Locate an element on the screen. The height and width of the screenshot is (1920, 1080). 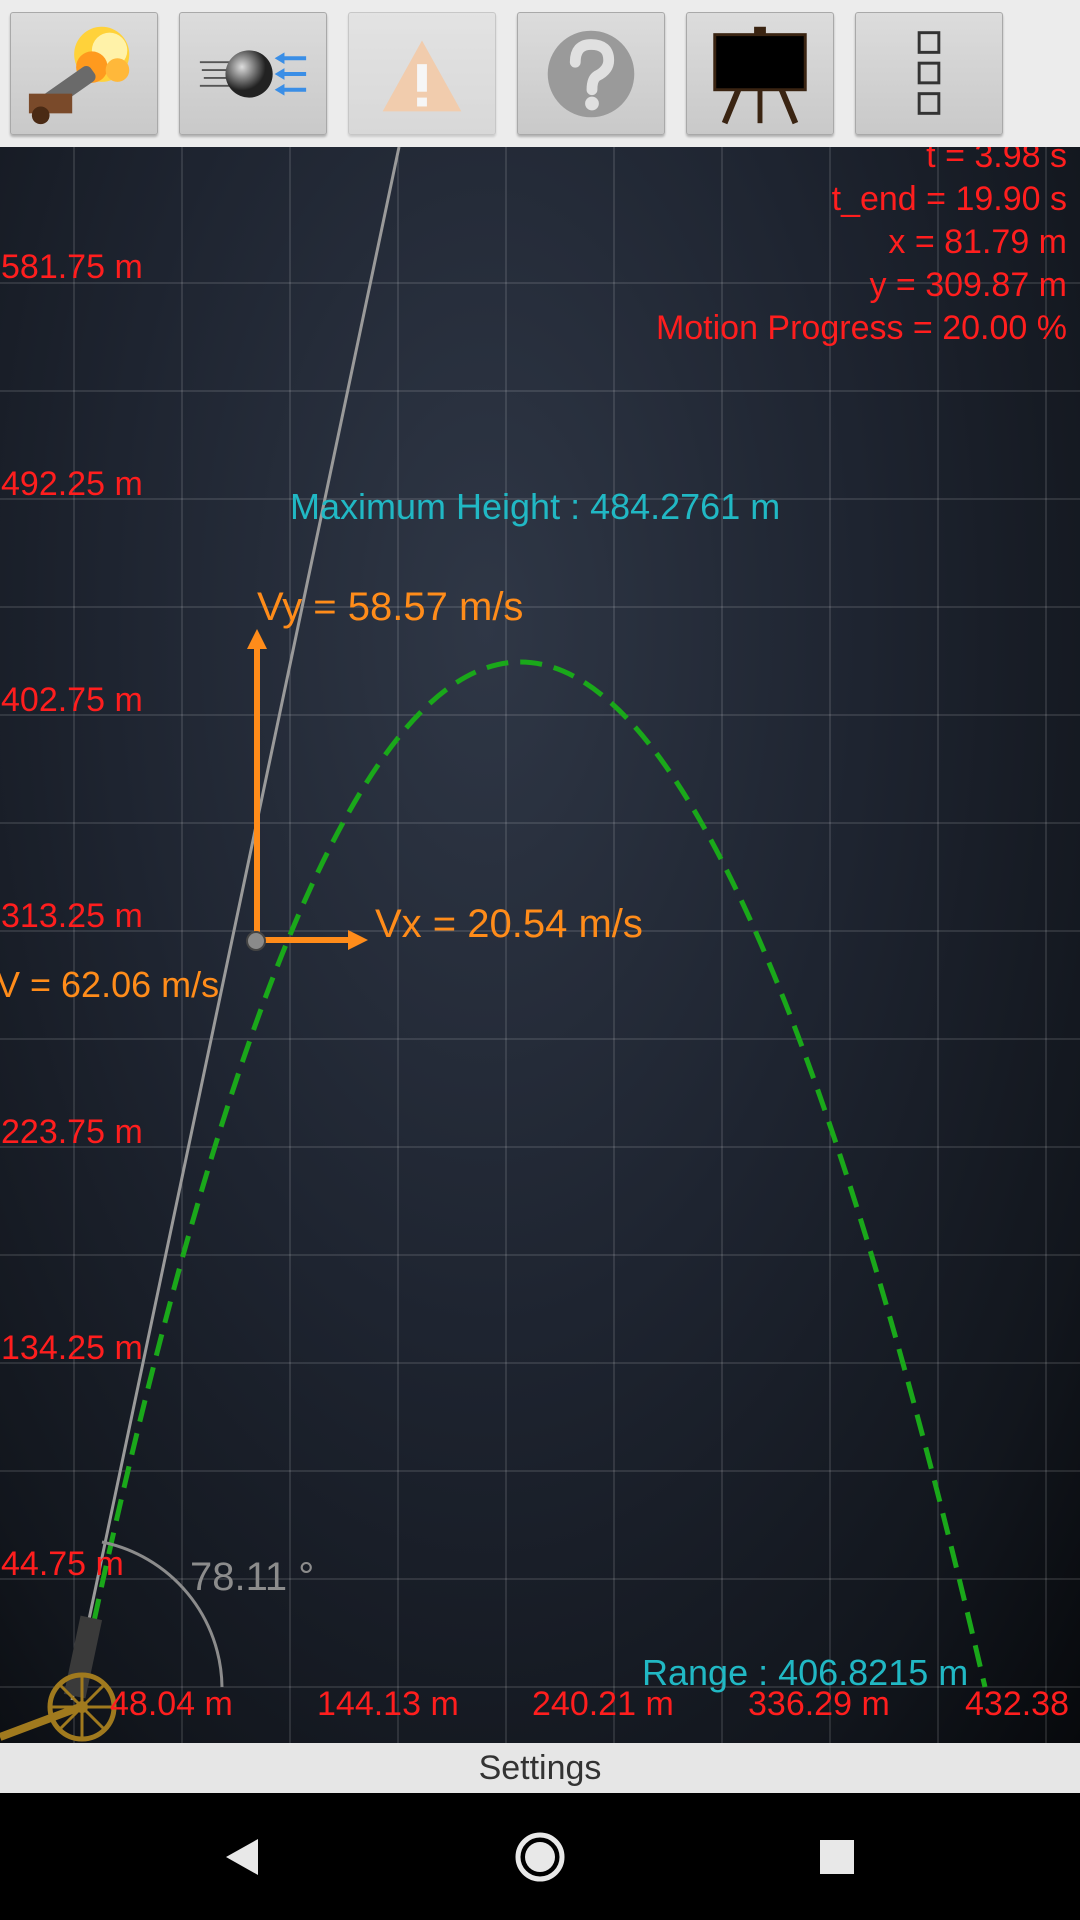
y-axis-label: 134.25 m is located at coordinates (72, 1348).